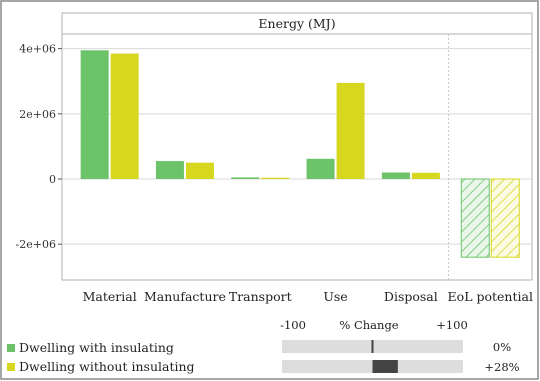 This screenshot has width=540, height=381. What do you see at coordinates (52, 179) in the screenshot?
I see `y-tick-label: 0` at bounding box center [52, 179].